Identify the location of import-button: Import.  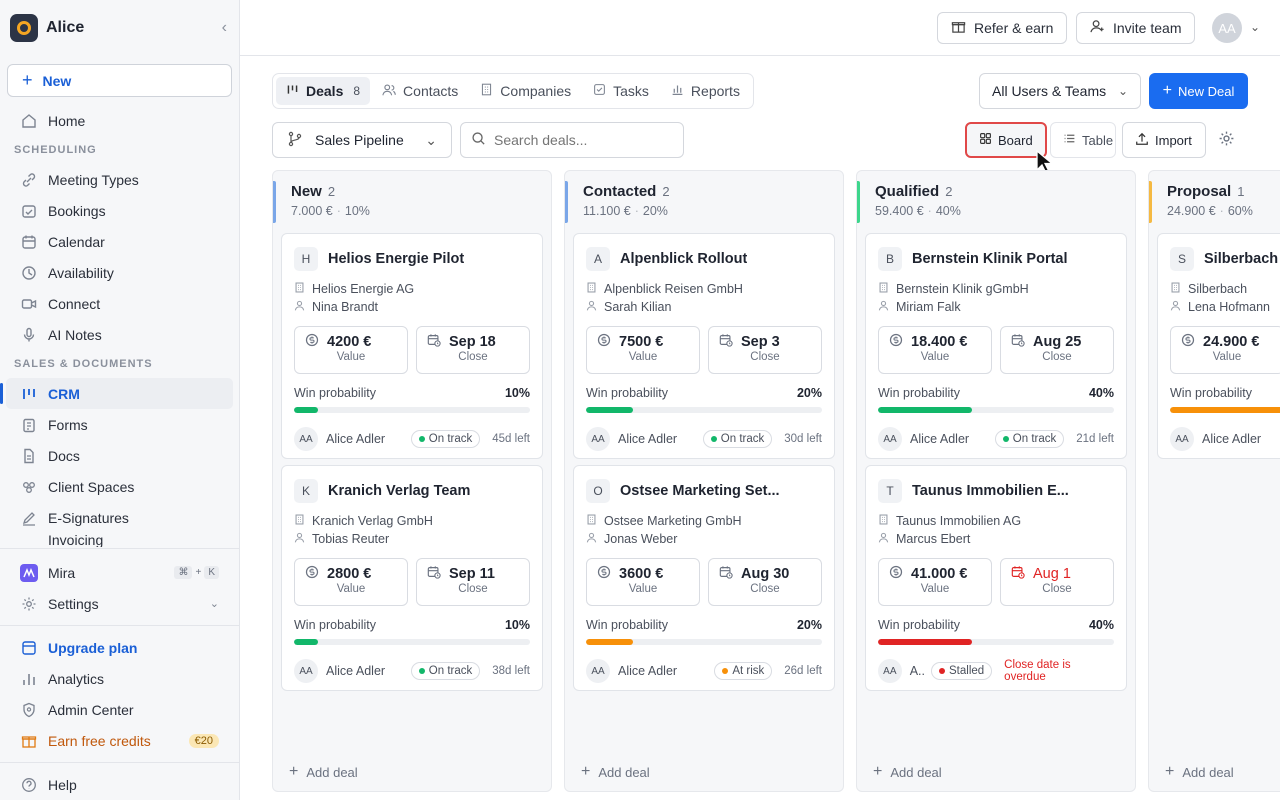
(1164, 140).